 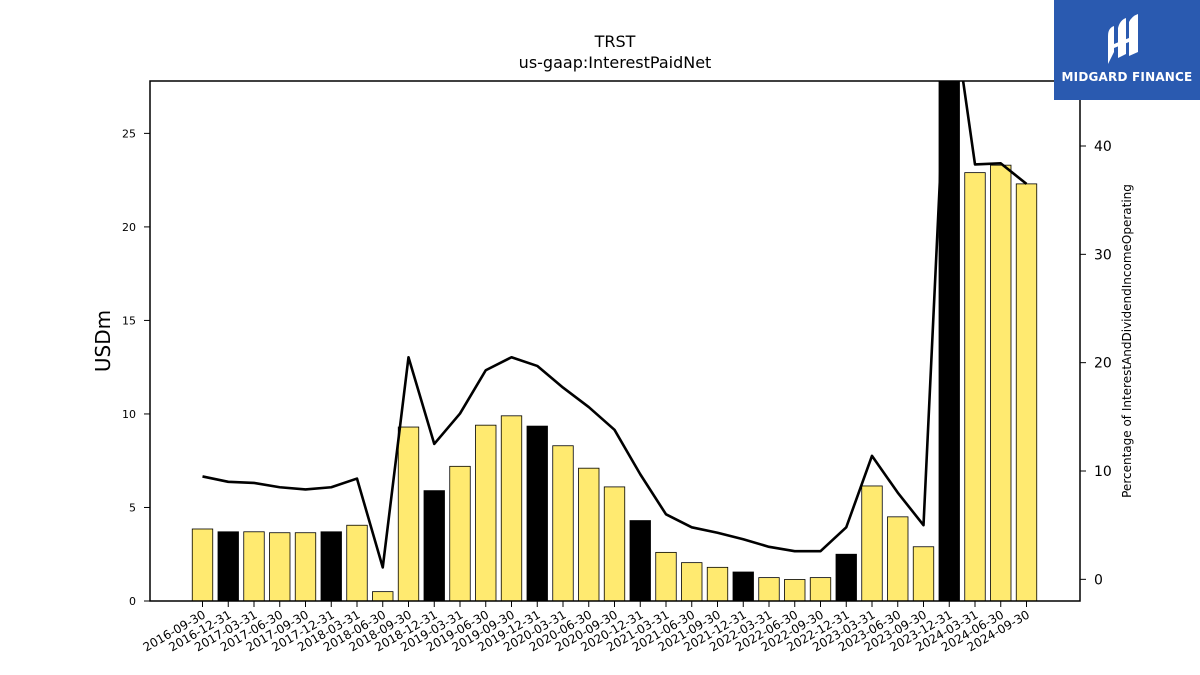 What do you see at coordinates (1103, 255) in the screenshot?
I see `right-tick-label: 30` at bounding box center [1103, 255].